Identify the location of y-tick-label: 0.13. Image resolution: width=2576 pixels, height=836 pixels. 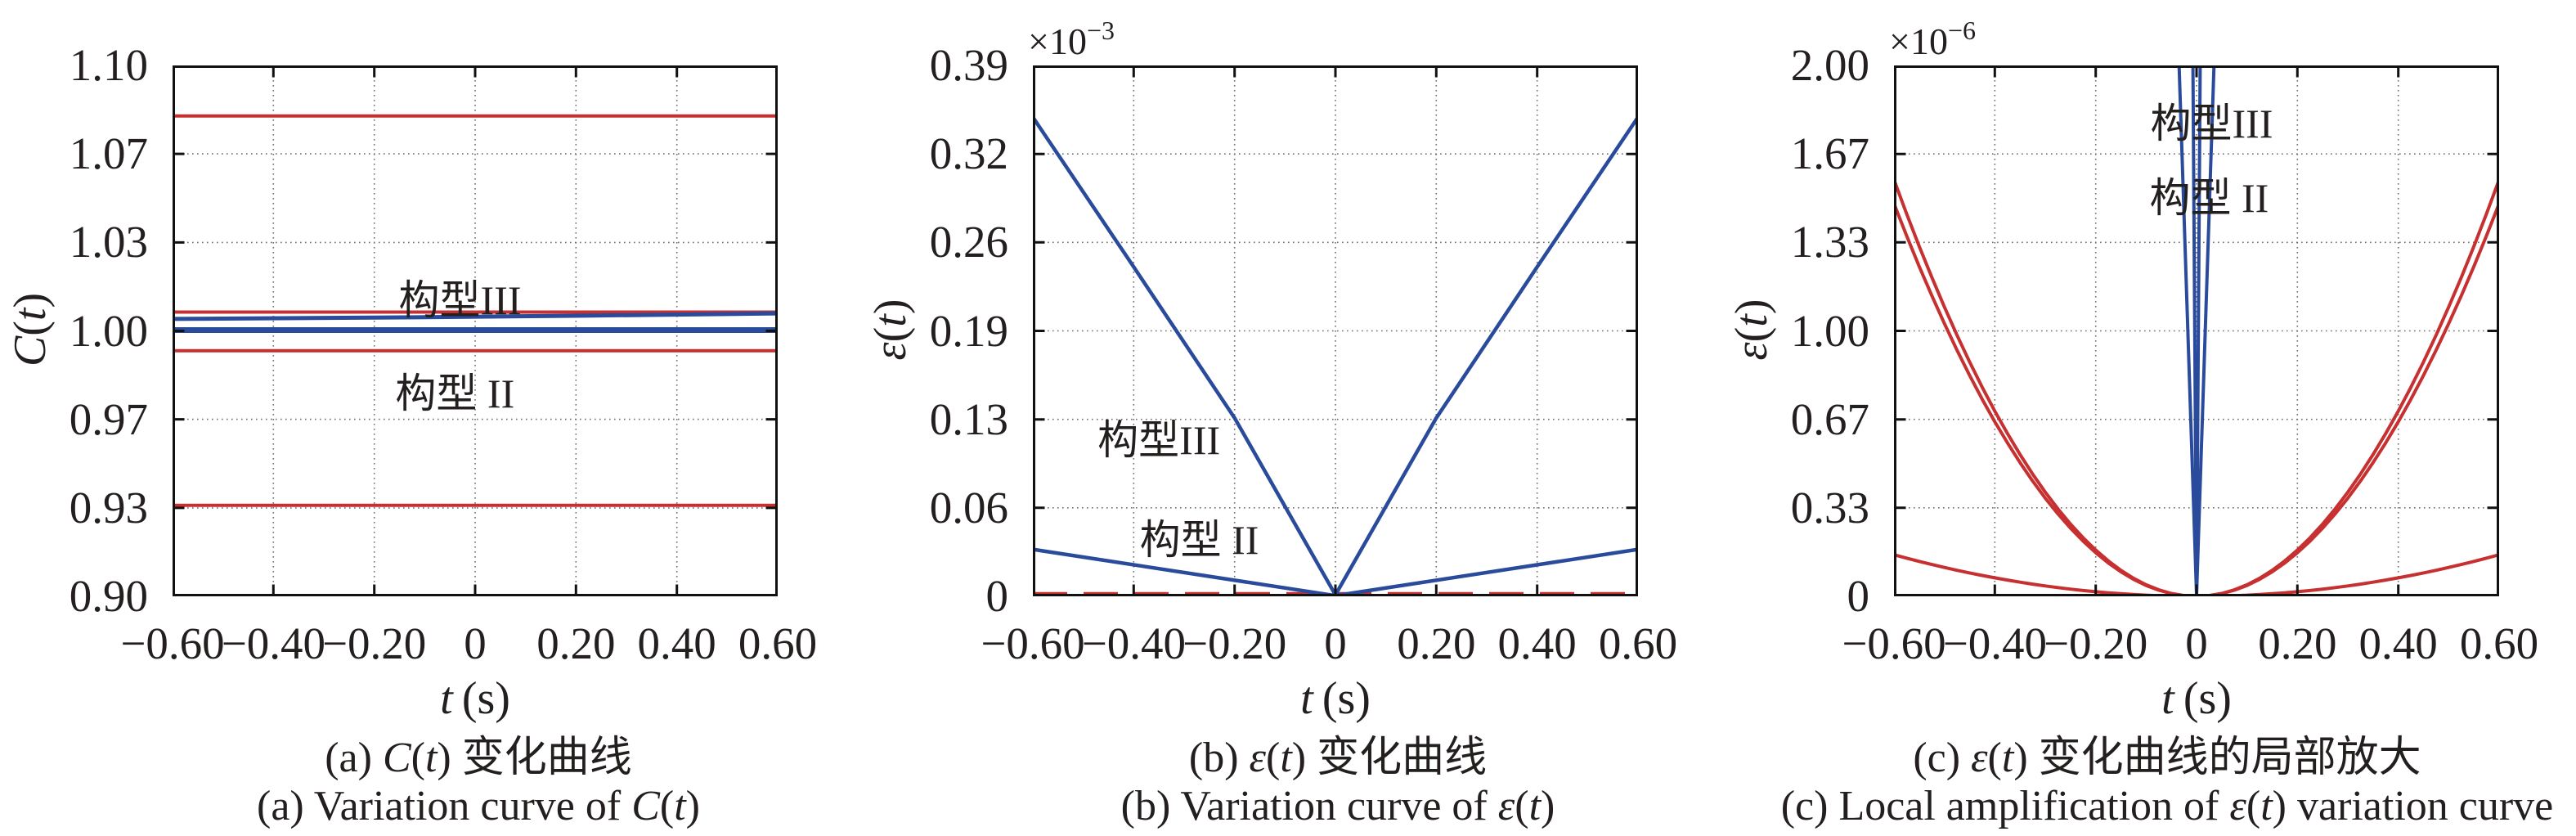
(968, 418).